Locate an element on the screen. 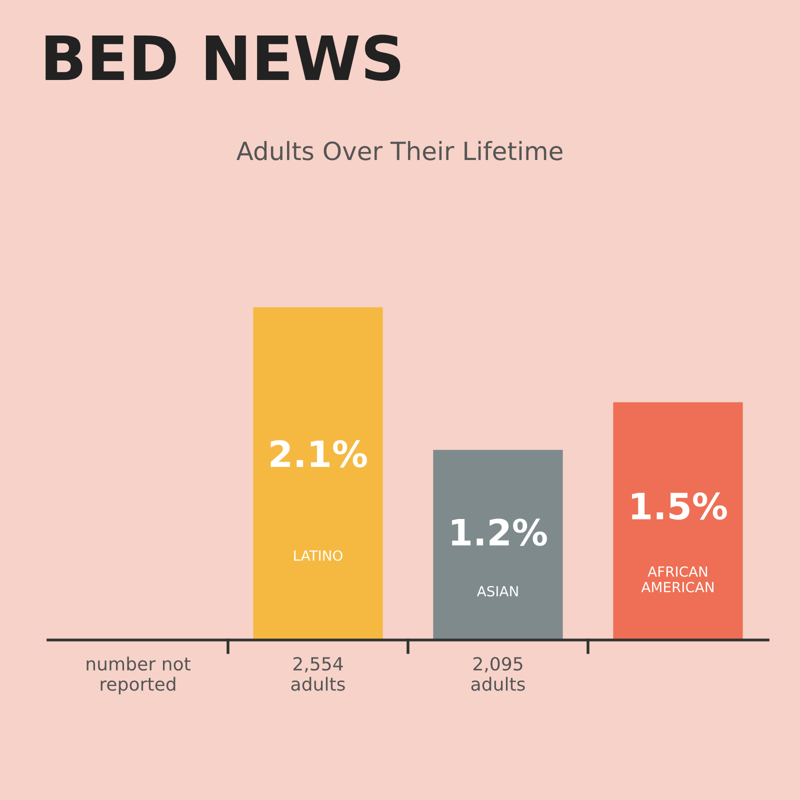 This screenshot has height=800, width=800. text: 1.5% AFRICAN AMERICAN is located at coordinates (679, 542).